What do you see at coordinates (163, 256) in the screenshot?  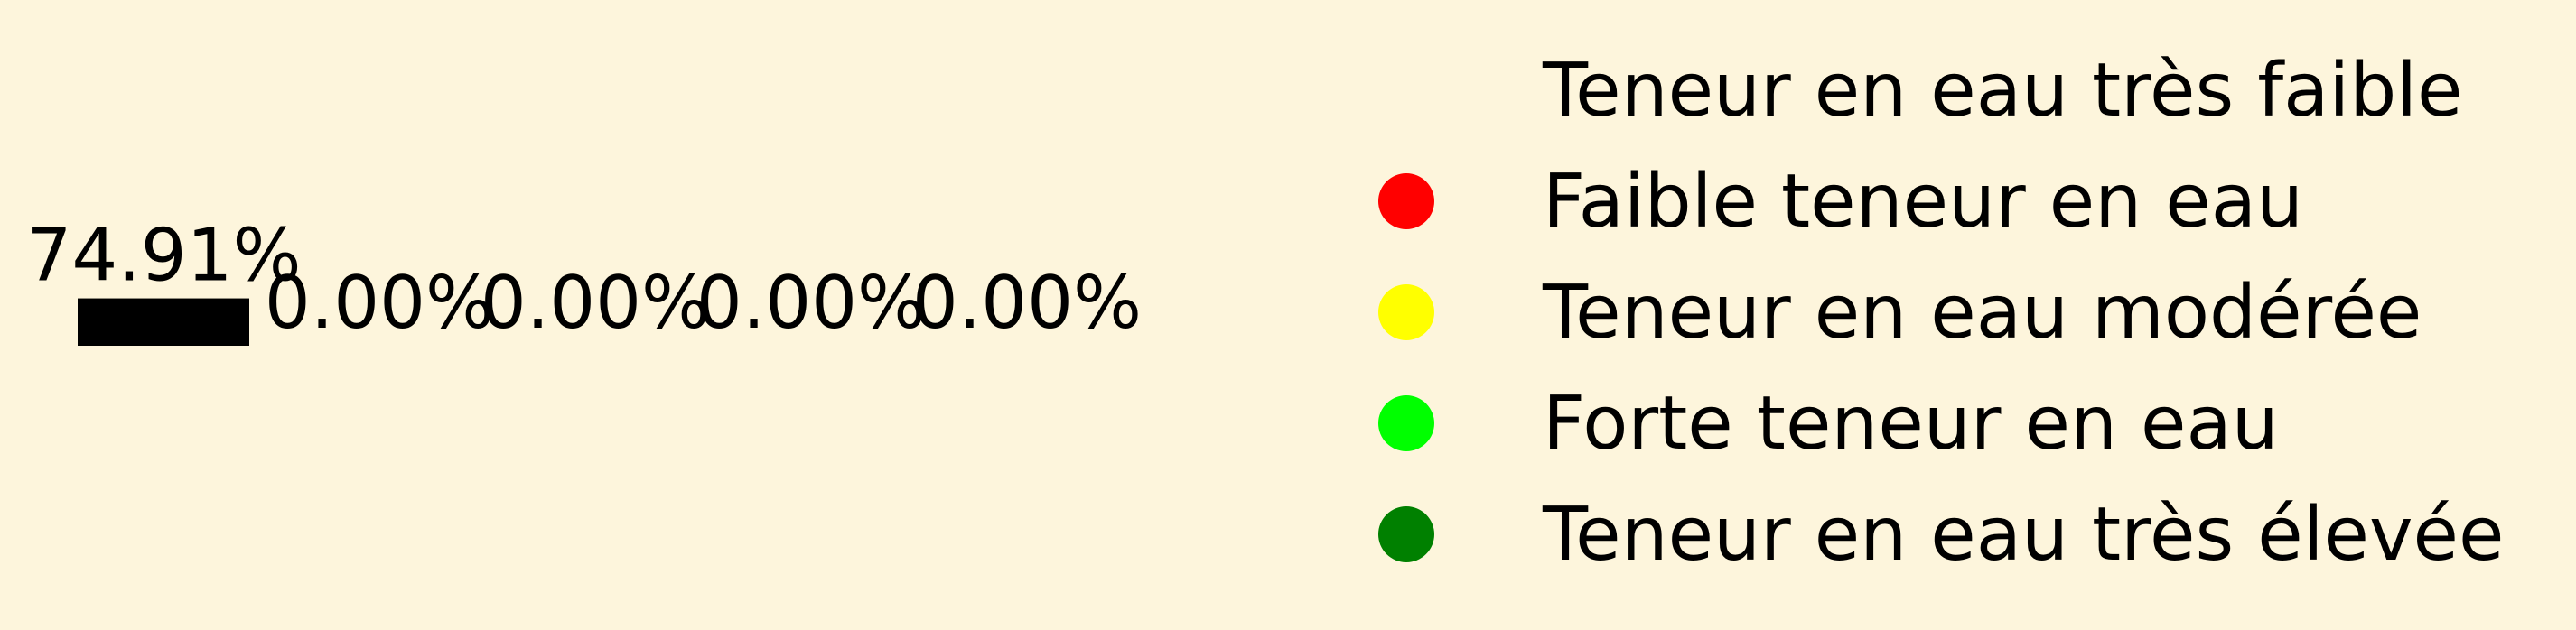 I see `value-label-1: 74.91%` at bounding box center [163, 256].